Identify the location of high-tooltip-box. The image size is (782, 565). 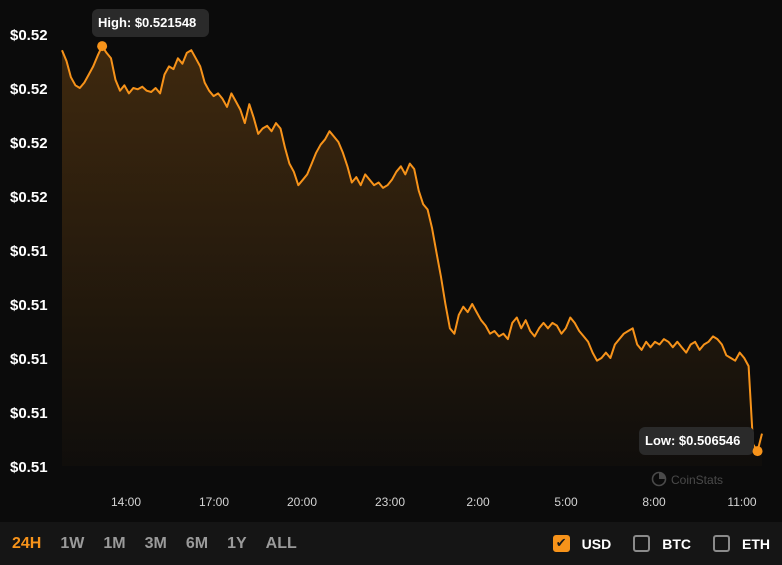
(150, 23).